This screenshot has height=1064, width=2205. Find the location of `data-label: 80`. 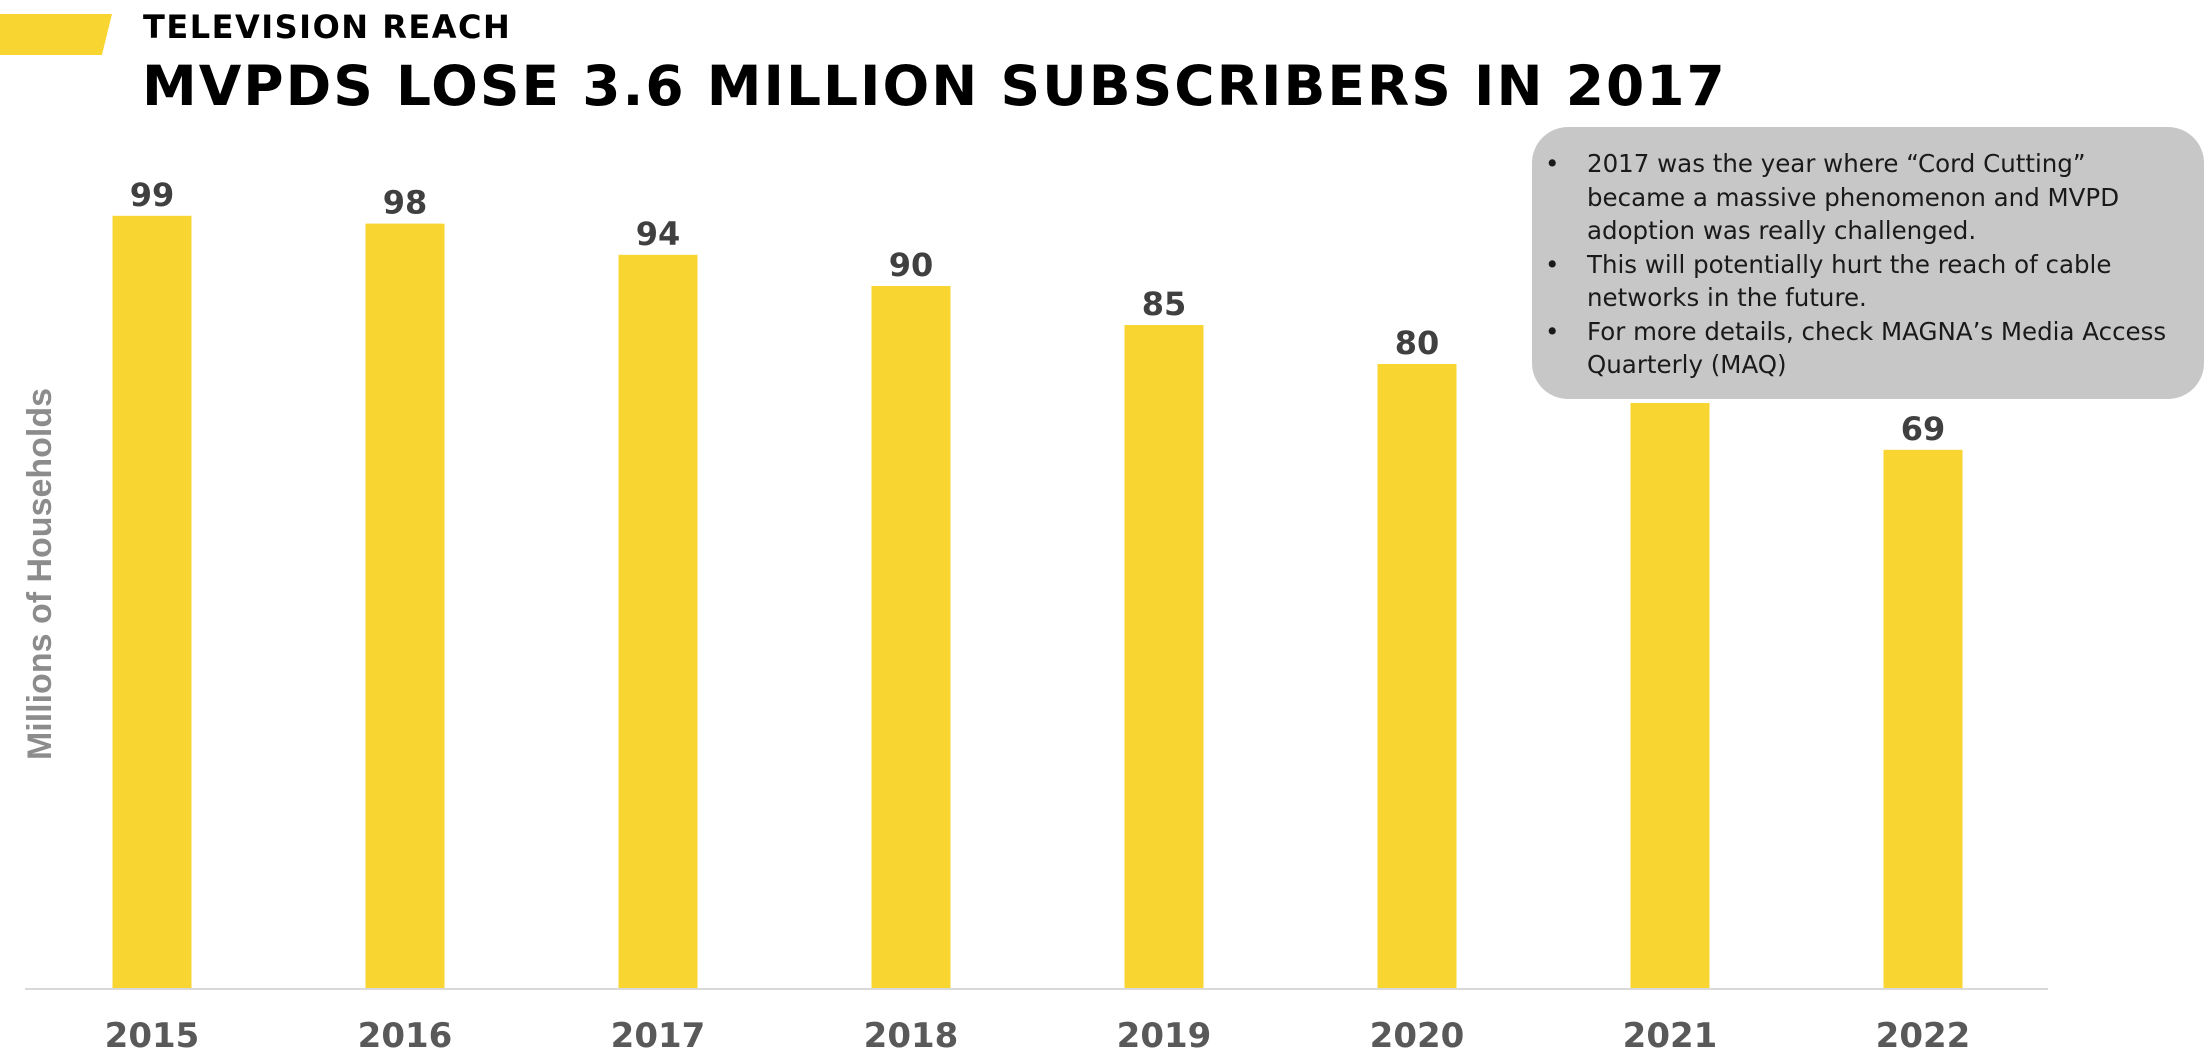

data-label: 80 is located at coordinates (1417, 343).